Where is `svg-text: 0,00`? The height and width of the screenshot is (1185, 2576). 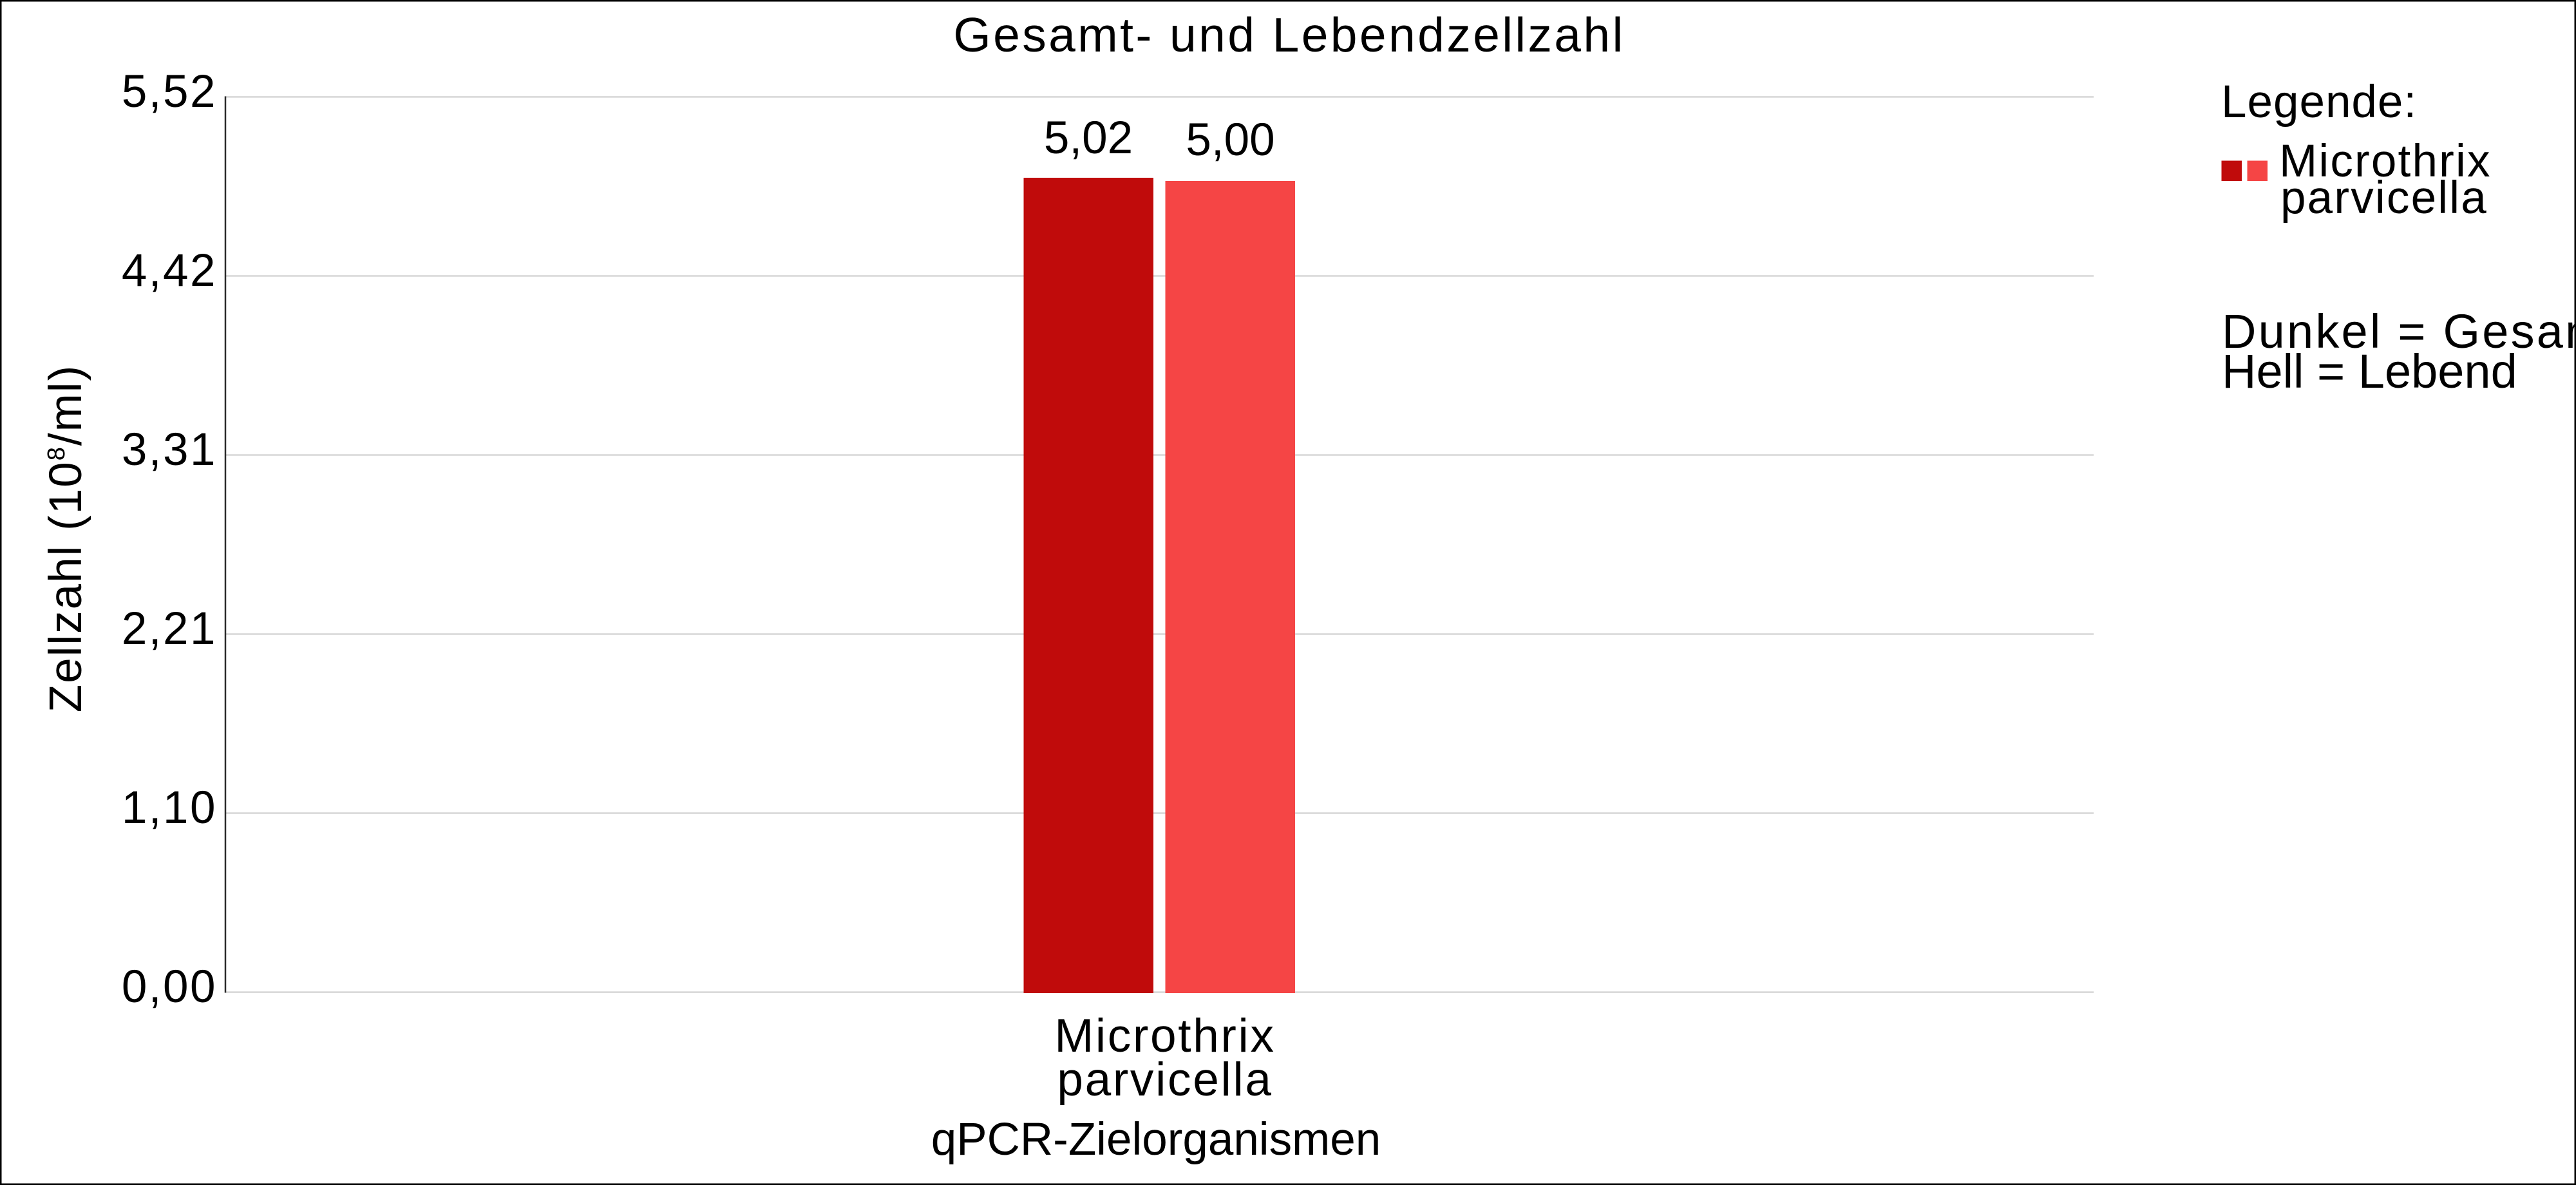
svg-text: 0,00 is located at coordinates (169, 987).